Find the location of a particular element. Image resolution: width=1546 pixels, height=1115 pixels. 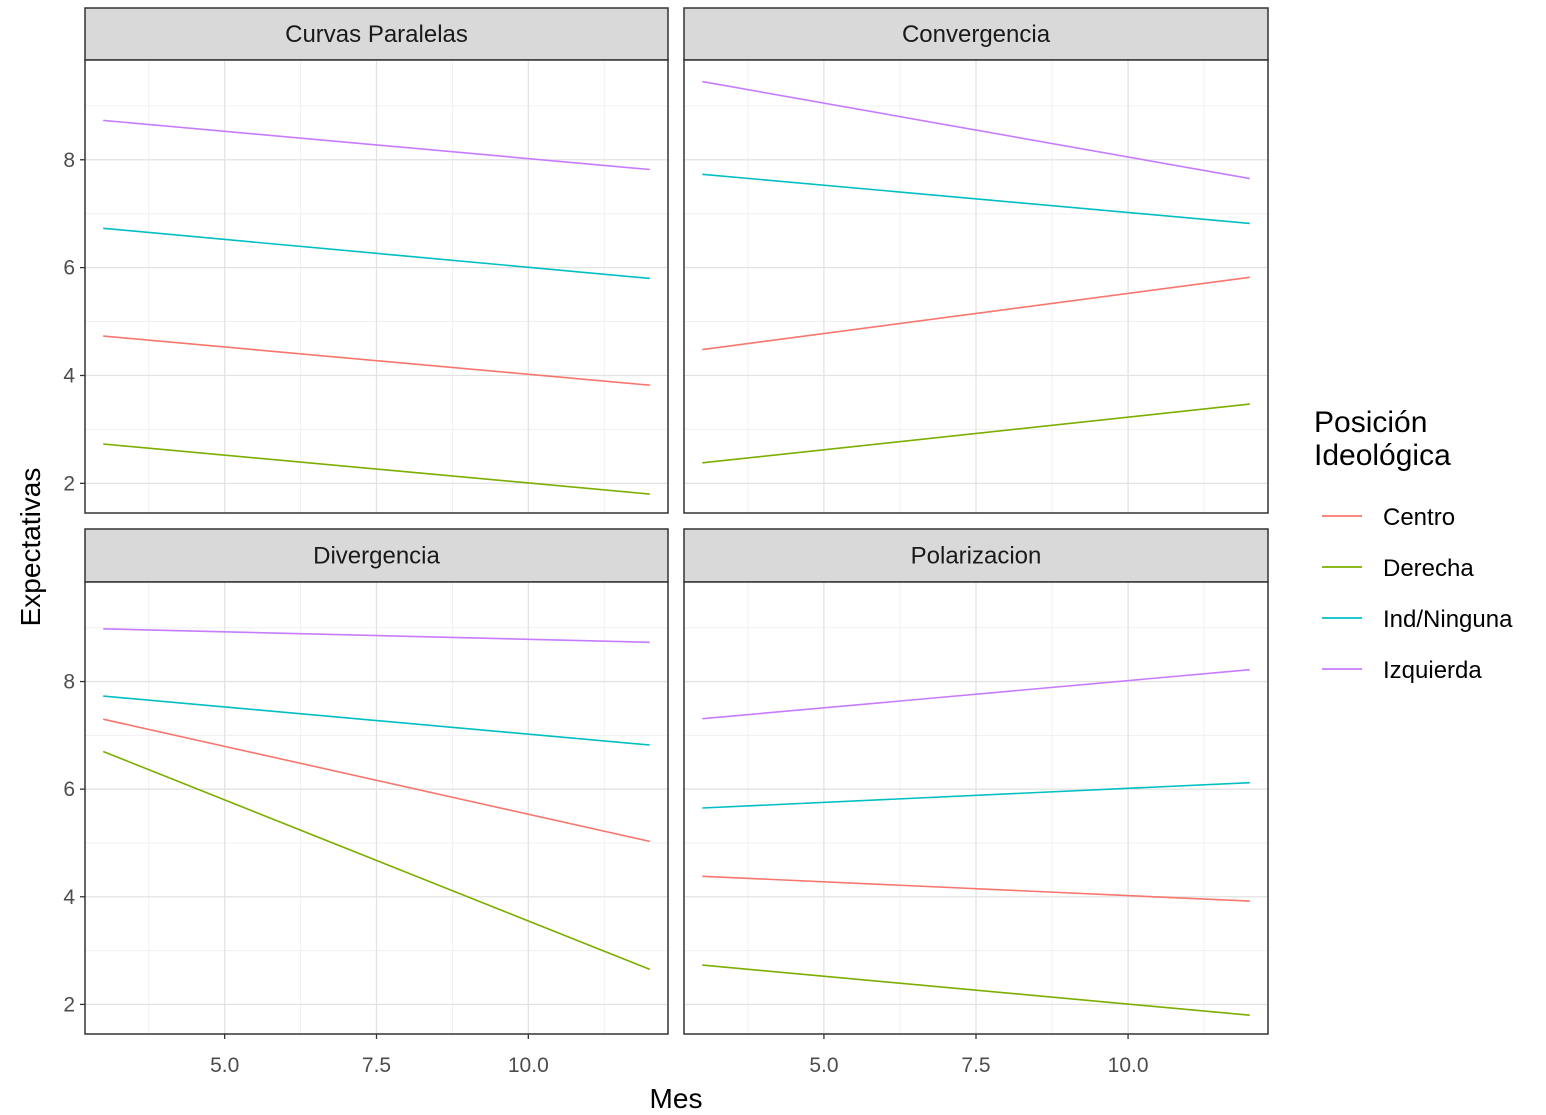

strip-title: Convergencia is located at coordinates (976, 34).